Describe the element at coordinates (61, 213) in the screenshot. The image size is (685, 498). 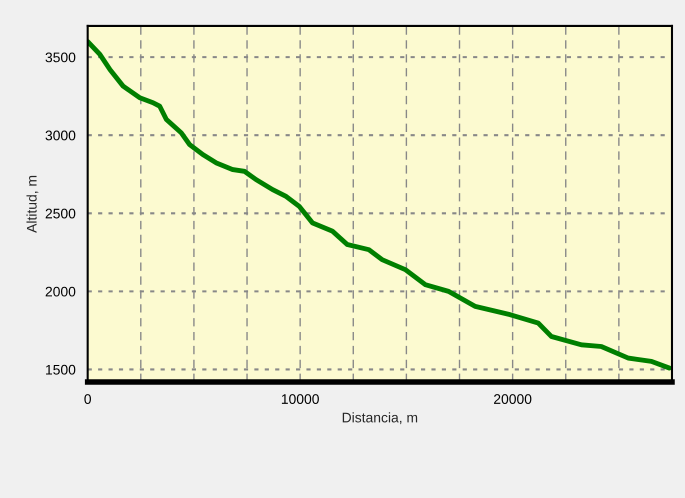
I see `y-tick-label: 2500` at that location.